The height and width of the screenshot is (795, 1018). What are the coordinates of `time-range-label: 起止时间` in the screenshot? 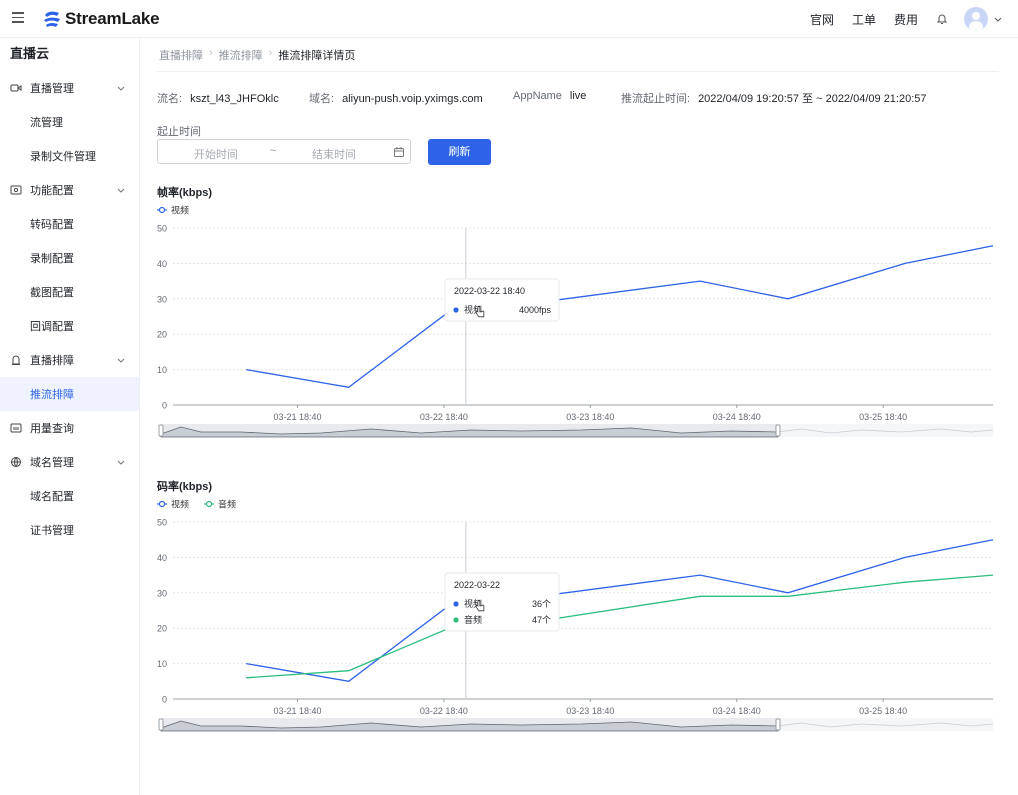 It's located at (179, 132).